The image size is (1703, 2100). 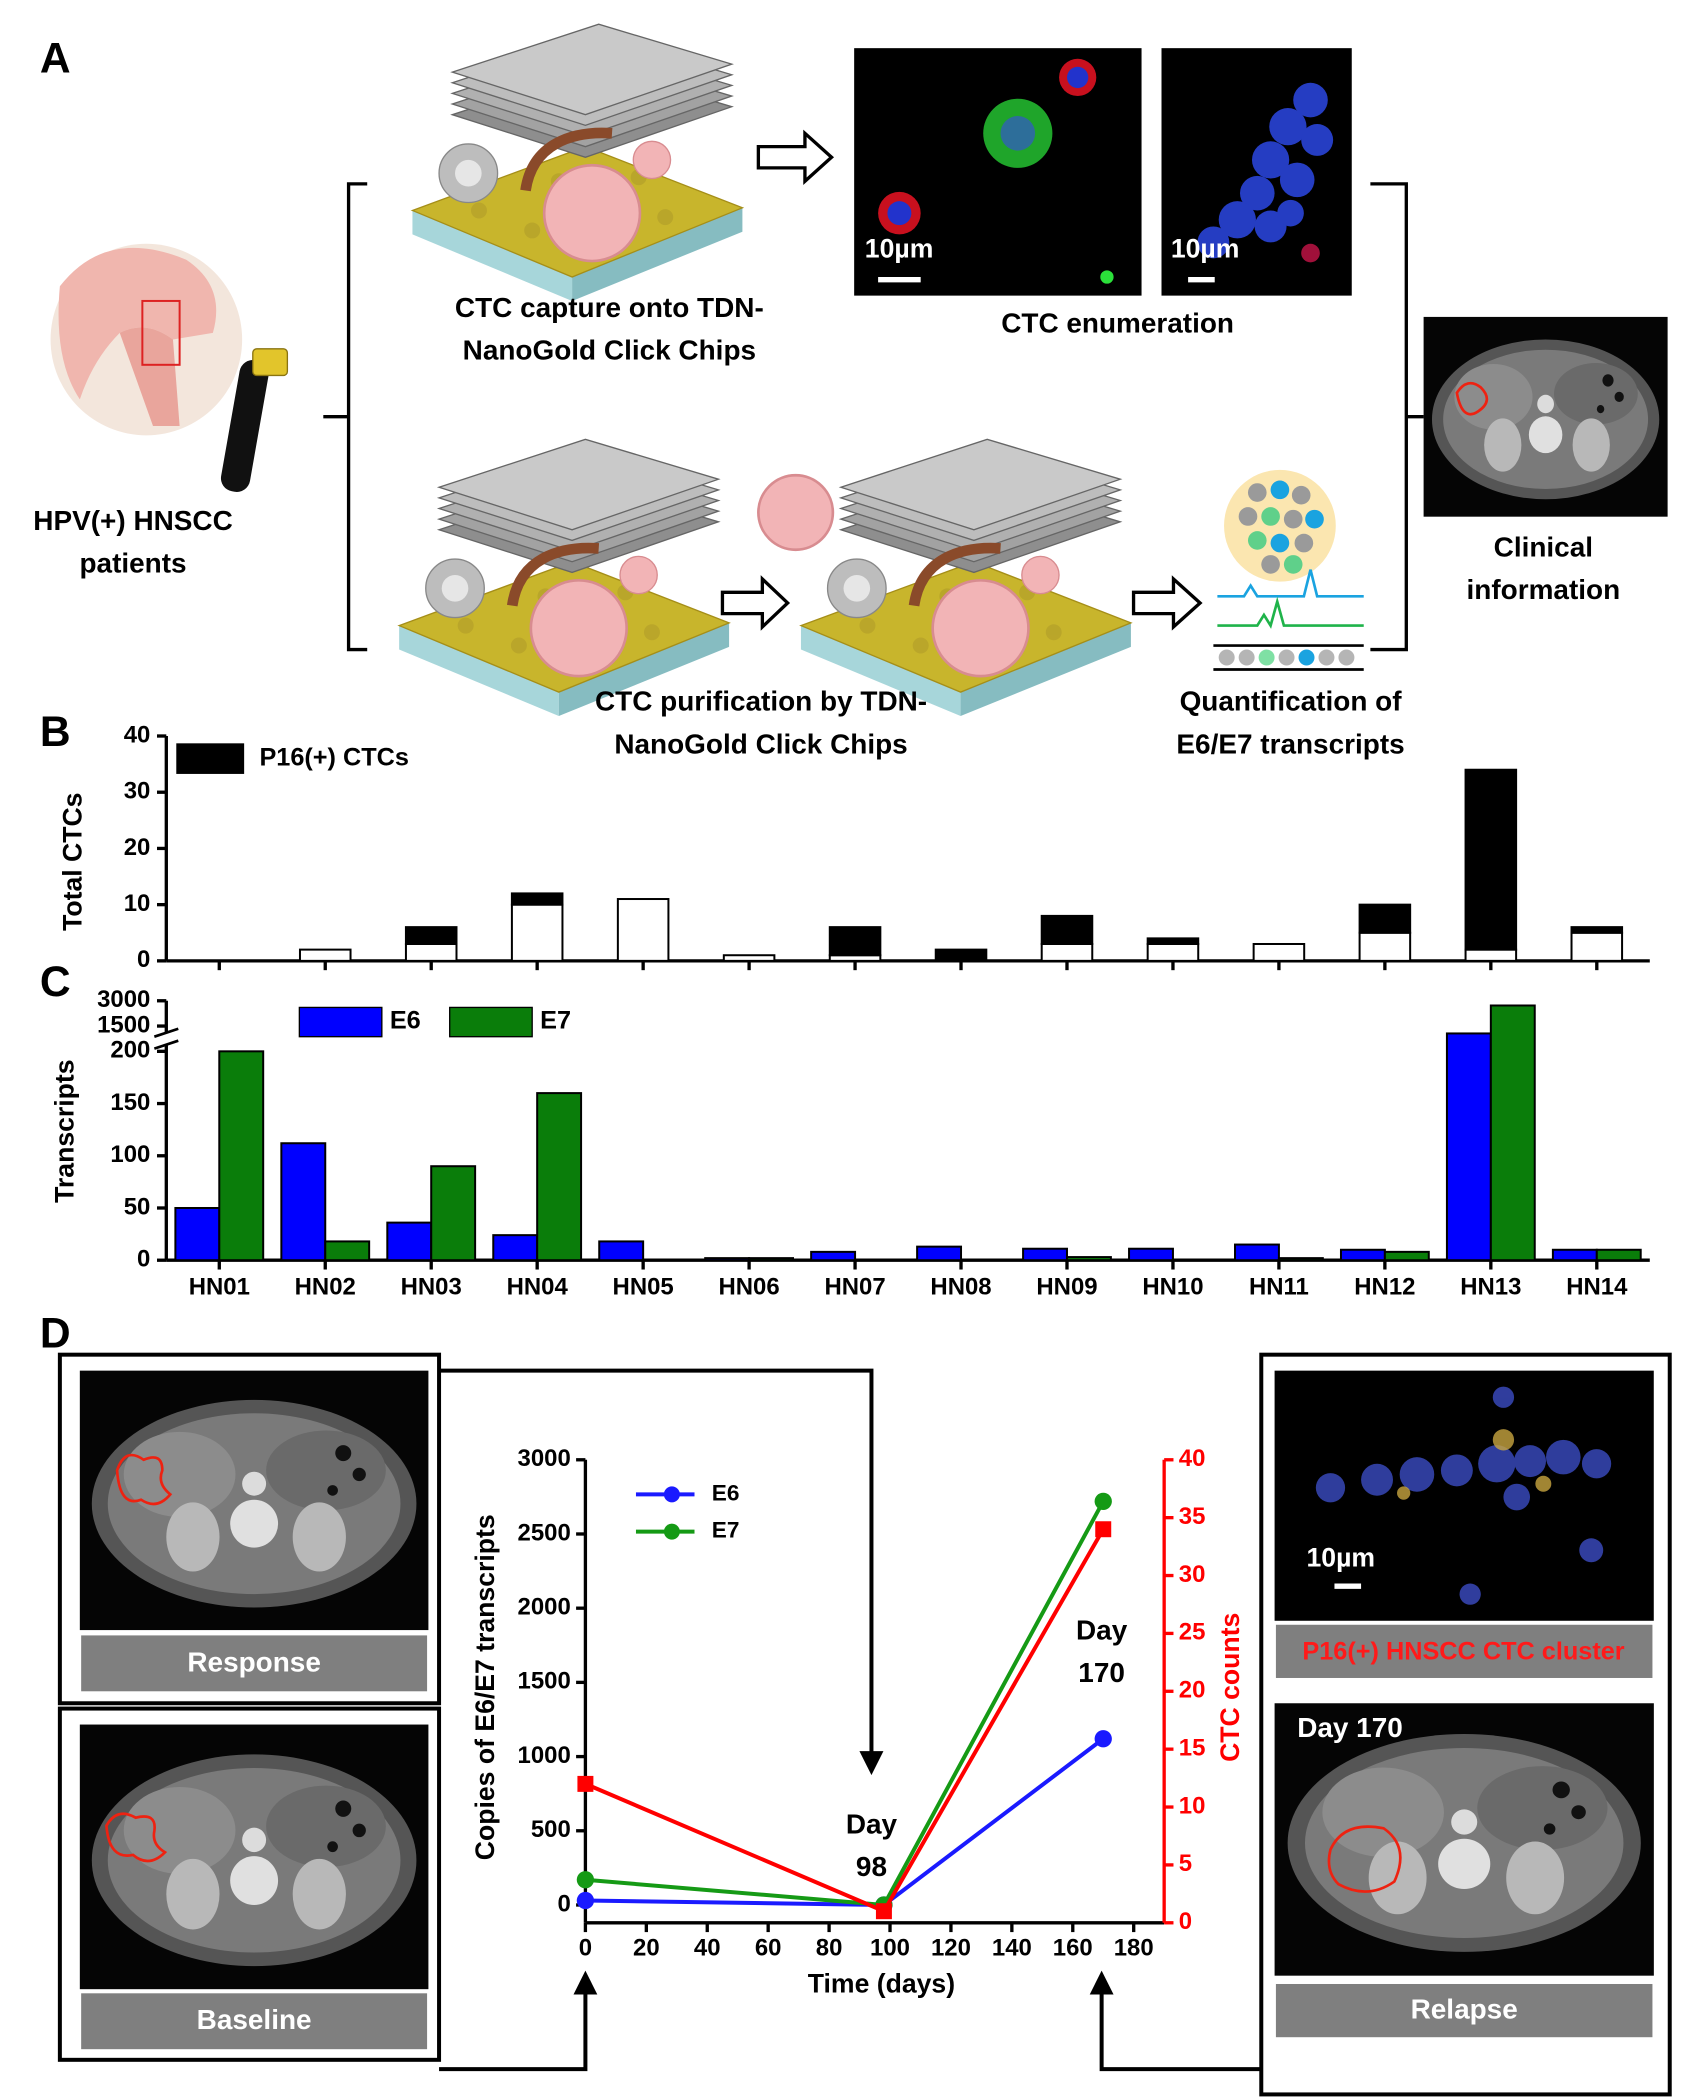 I want to click on x-tick-label: HN13, so click(x=1490, y=1286).